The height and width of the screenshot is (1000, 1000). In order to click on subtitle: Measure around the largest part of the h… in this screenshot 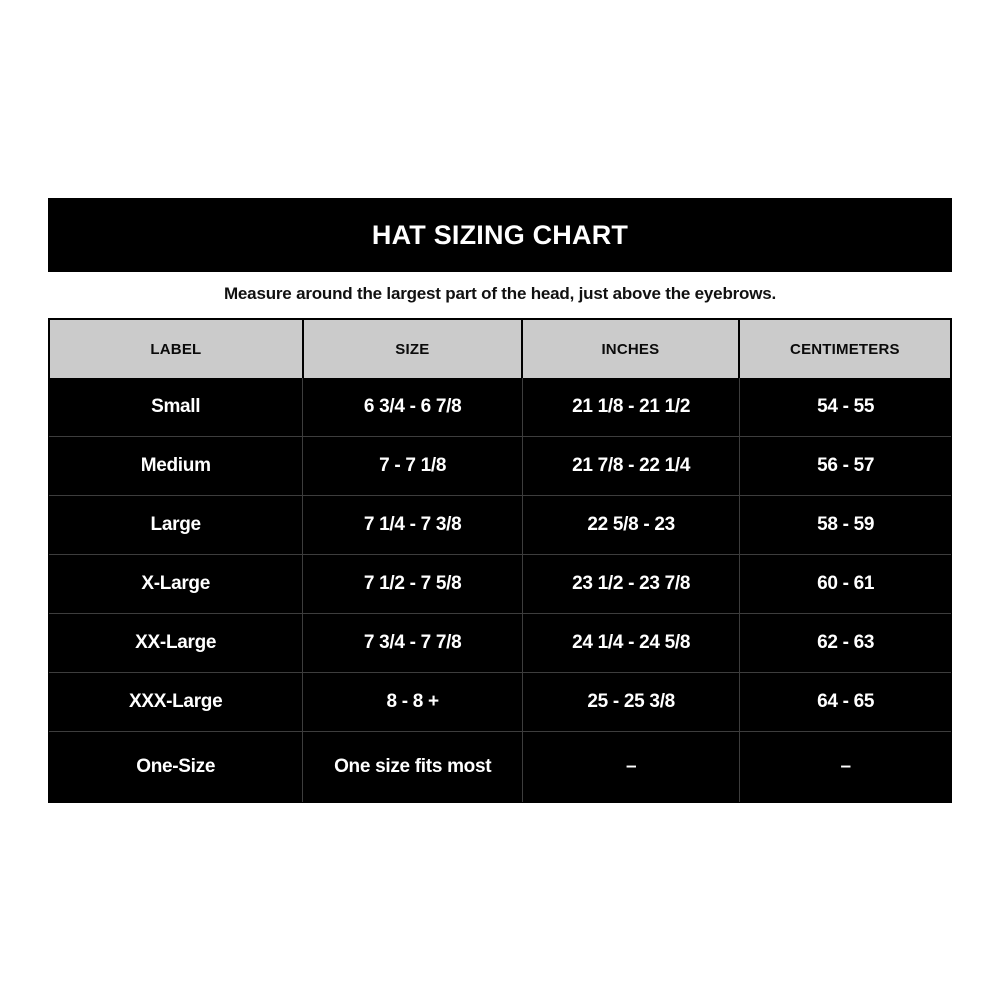, I will do `click(500, 293)`.